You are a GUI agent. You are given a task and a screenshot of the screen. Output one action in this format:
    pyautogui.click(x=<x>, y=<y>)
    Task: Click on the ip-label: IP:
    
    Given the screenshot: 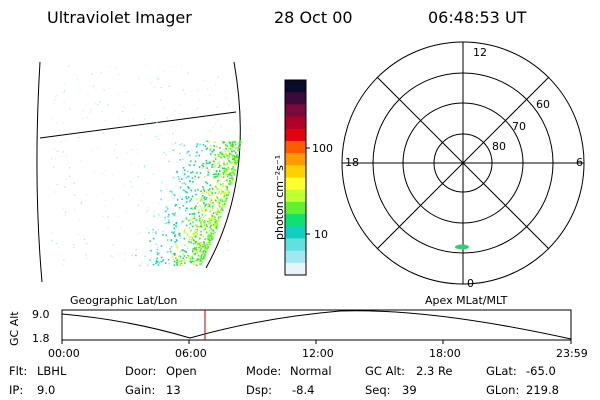 What is the action you would take?
    pyautogui.click(x=16, y=390)
    